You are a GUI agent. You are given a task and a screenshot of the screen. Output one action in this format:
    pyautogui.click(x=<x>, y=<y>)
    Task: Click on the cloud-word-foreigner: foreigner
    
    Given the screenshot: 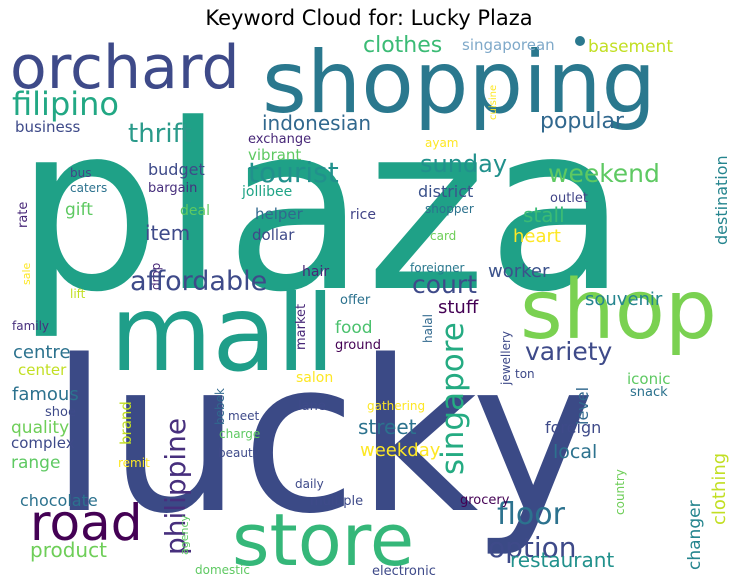 What is the action you would take?
    pyautogui.click(x=437, y=268)
    